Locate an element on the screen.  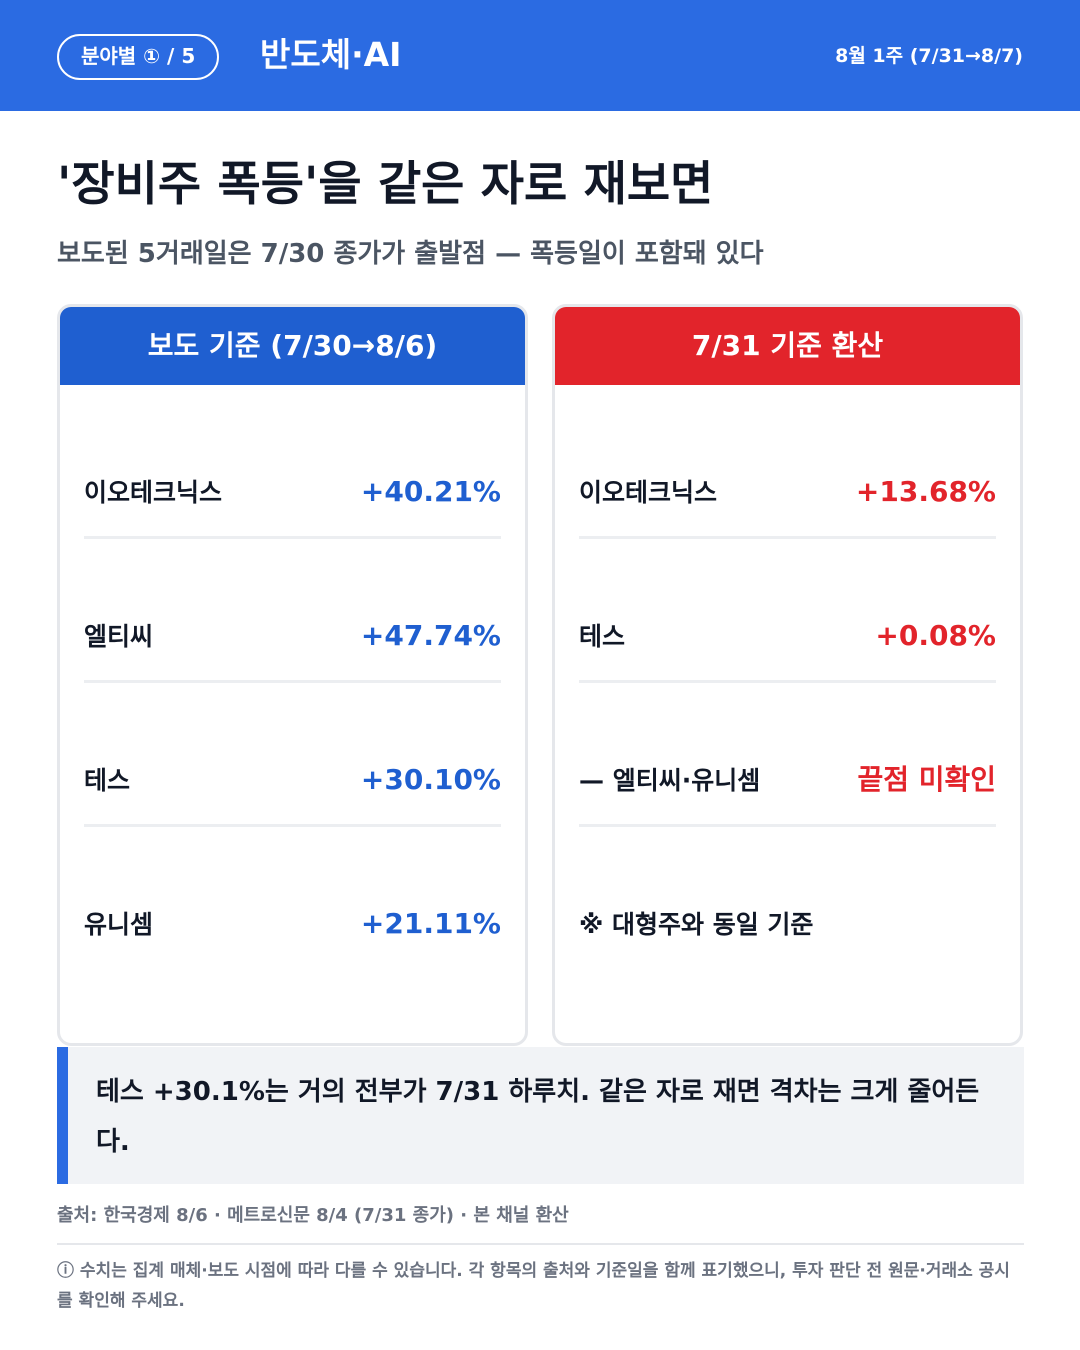
page-title: '장비주 폭등'을 같은 자로 재보면 is located at coordinates (385, 184).